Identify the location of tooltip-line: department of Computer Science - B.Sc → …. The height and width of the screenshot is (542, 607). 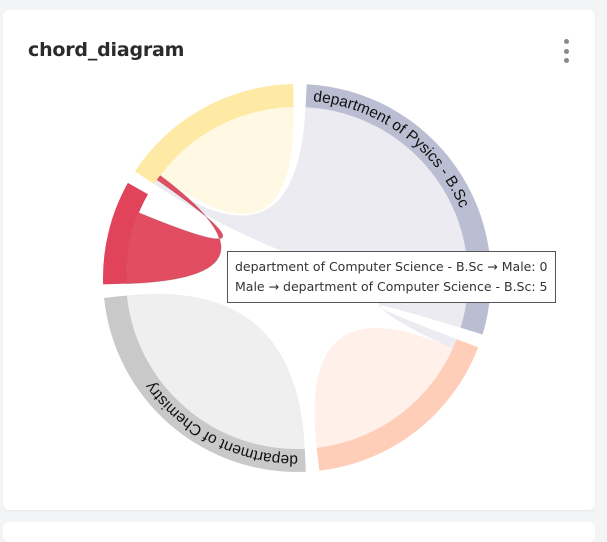
(391, 266).